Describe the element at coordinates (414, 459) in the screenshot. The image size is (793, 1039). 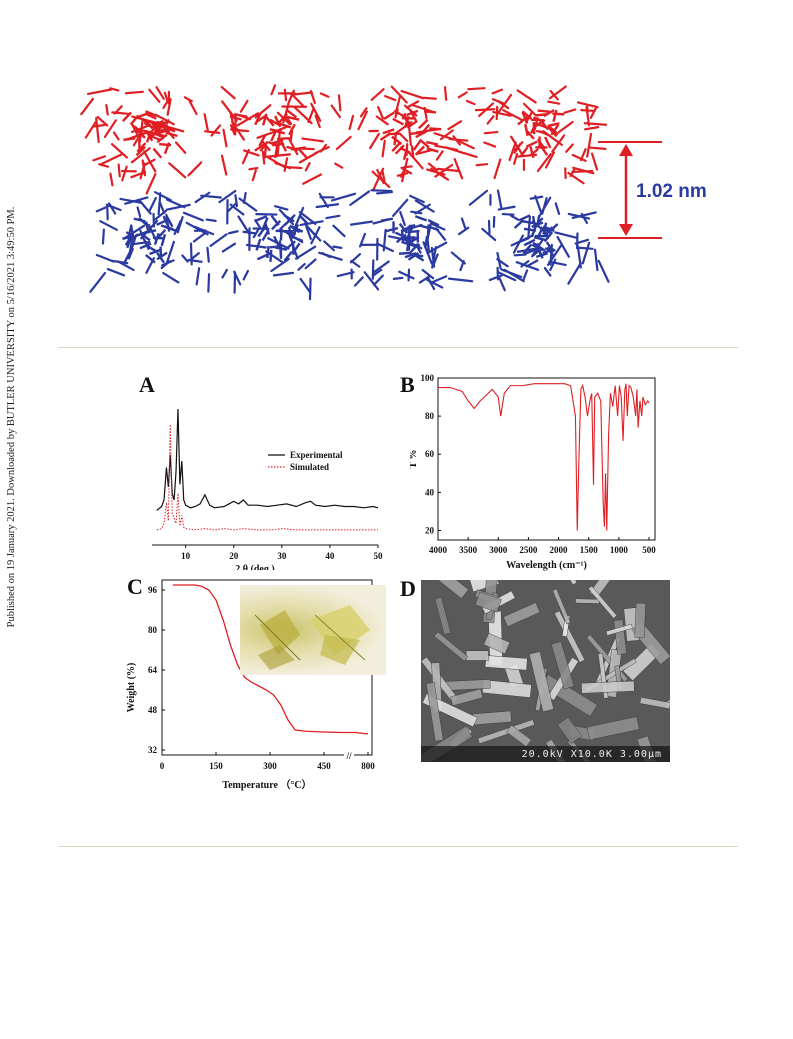
I see `y-axis-label: T %` at that location.